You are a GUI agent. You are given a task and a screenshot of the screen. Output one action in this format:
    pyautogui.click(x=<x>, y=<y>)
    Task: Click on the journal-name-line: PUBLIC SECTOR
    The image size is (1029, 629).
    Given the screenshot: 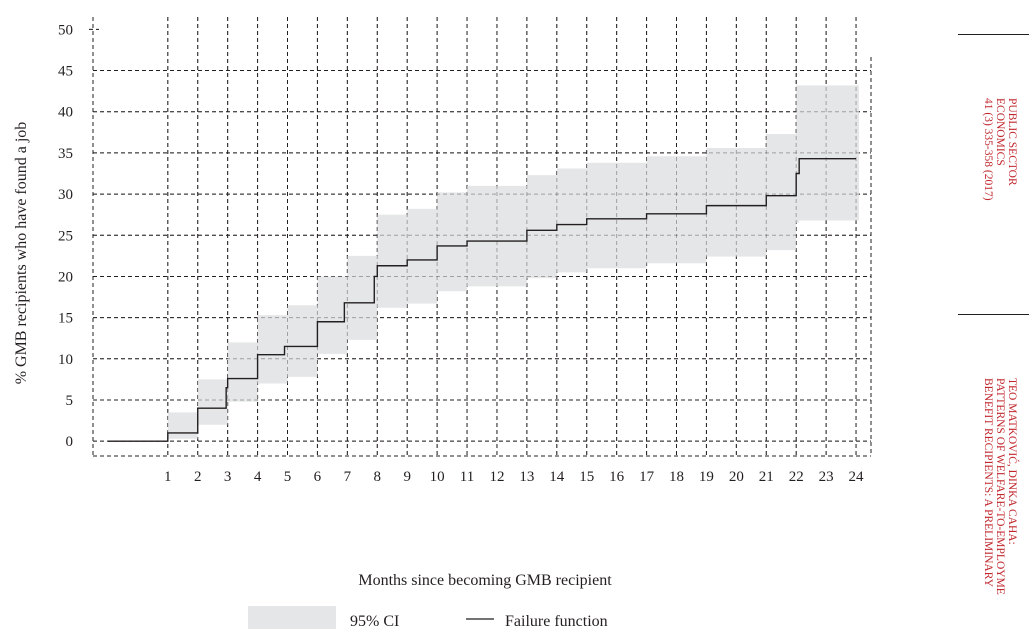 What is the action you would take?
    pyautogui.click(x=1012, y=142)
    